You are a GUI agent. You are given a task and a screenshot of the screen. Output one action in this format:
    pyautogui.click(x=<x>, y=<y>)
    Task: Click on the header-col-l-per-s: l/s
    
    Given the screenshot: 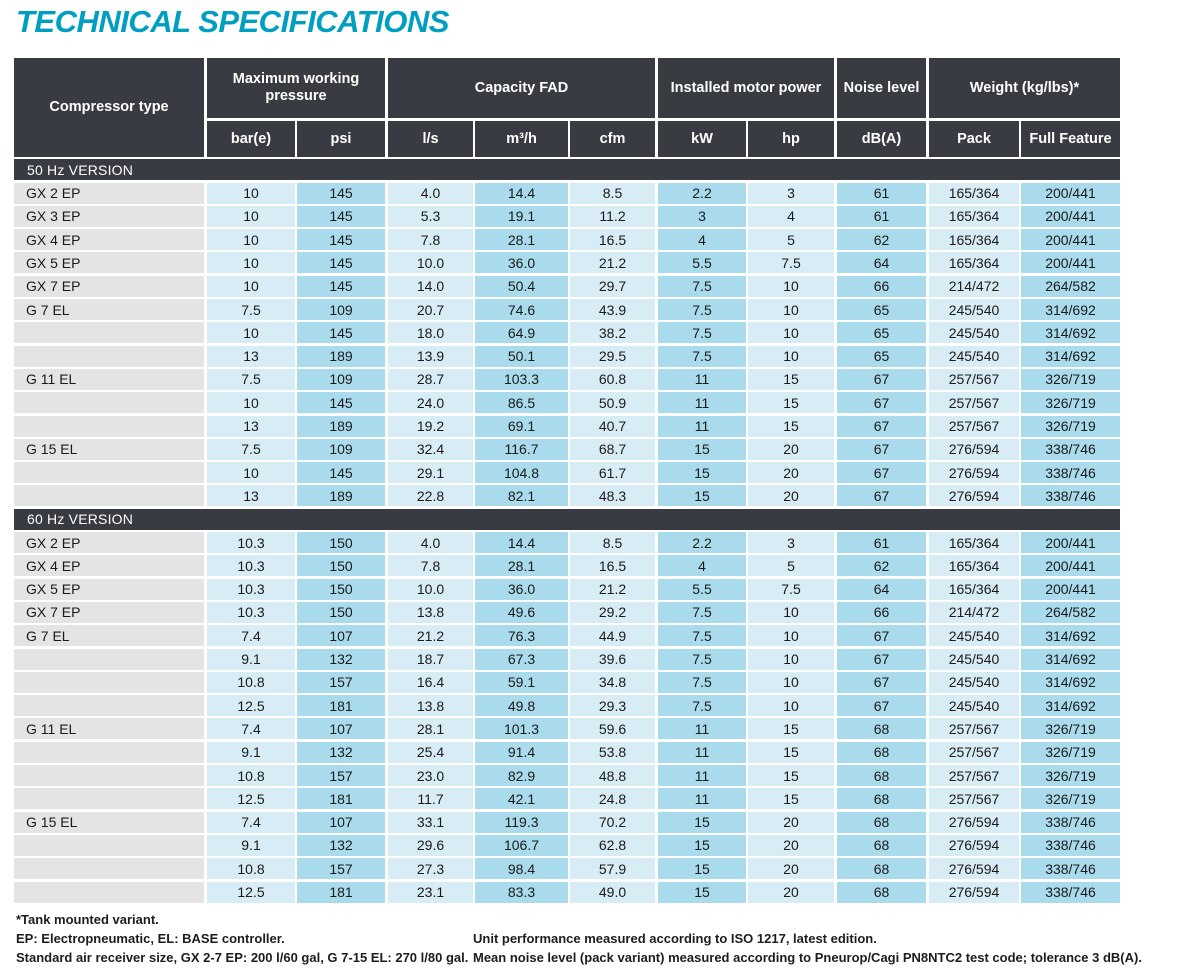 What is the action you would take?
    pyautogui.click(x=430, y=139)
    